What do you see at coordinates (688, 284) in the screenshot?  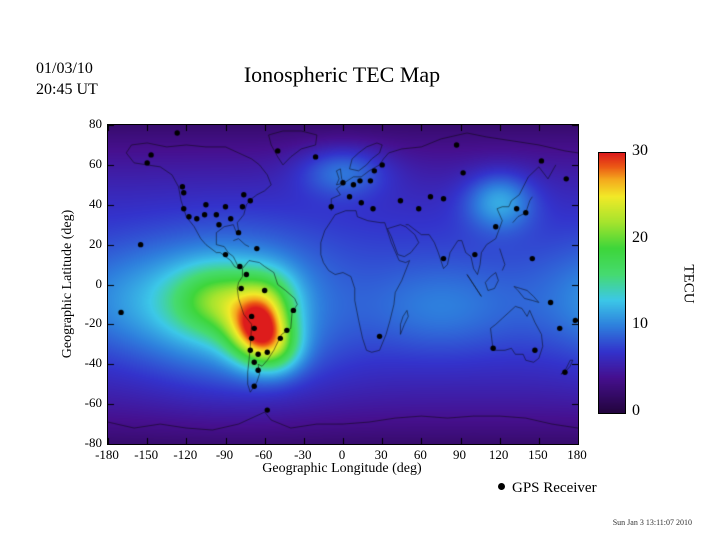 I see `colorbar-units-label: TECU` at bounding box center [688, 284].